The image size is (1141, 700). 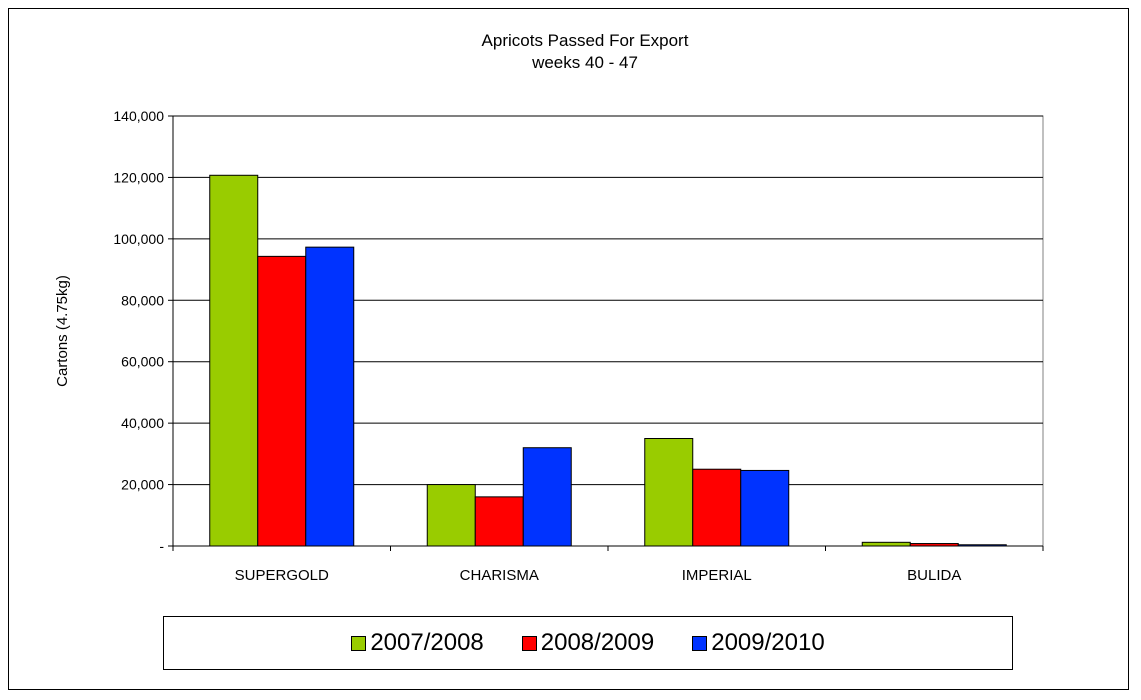 What do you see at coordinates (138, 177) in the screenshot?
I see `y-tick-label: 120,000` at bounding box center [138, 177].